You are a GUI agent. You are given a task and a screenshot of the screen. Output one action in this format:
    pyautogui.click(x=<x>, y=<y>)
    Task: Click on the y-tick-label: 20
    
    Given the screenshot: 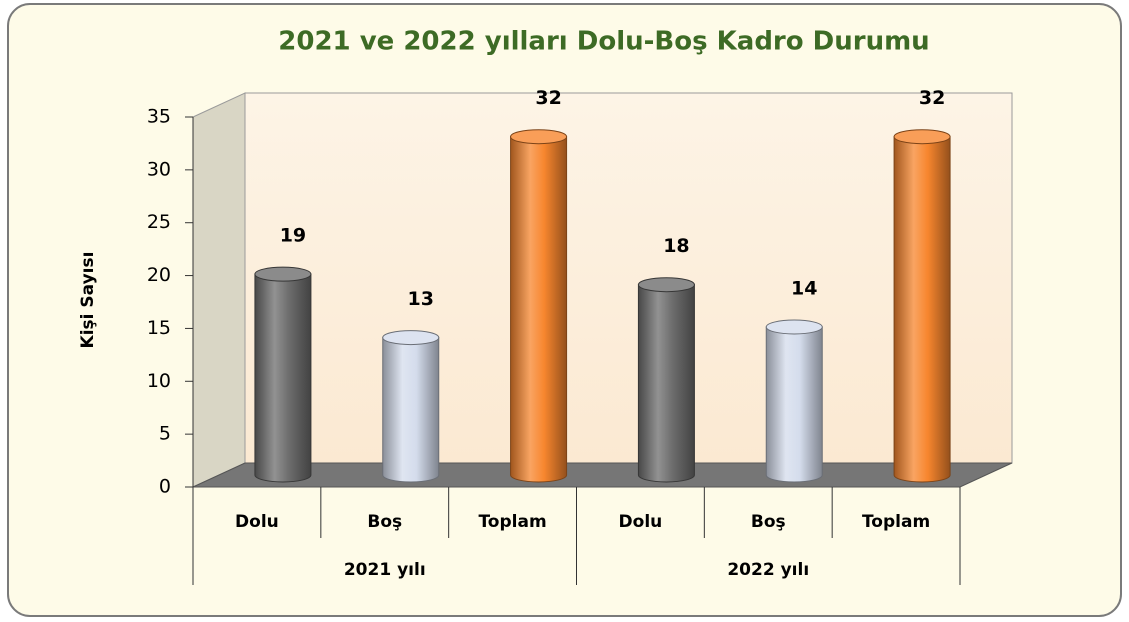 What is the action you would take?
    pyautogui.click(x=159, y=275)
    